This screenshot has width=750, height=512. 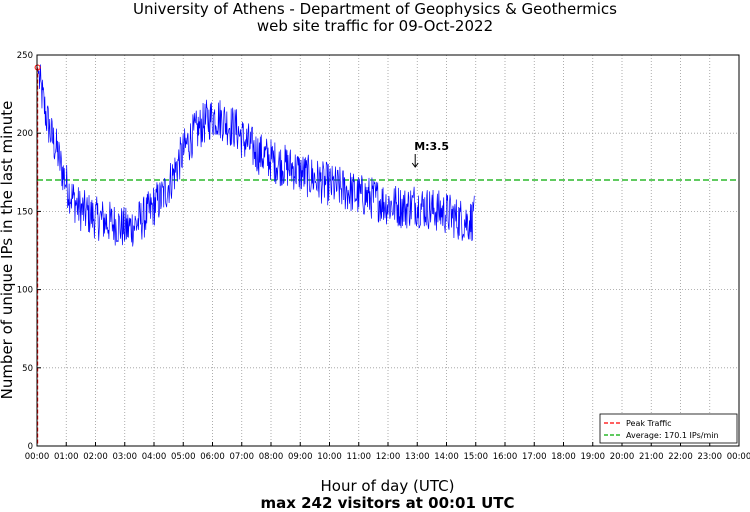 What do you see at coordinates (37, 67) in the screenshot?
I see `peak-marker` at bounding box center [37, 67].